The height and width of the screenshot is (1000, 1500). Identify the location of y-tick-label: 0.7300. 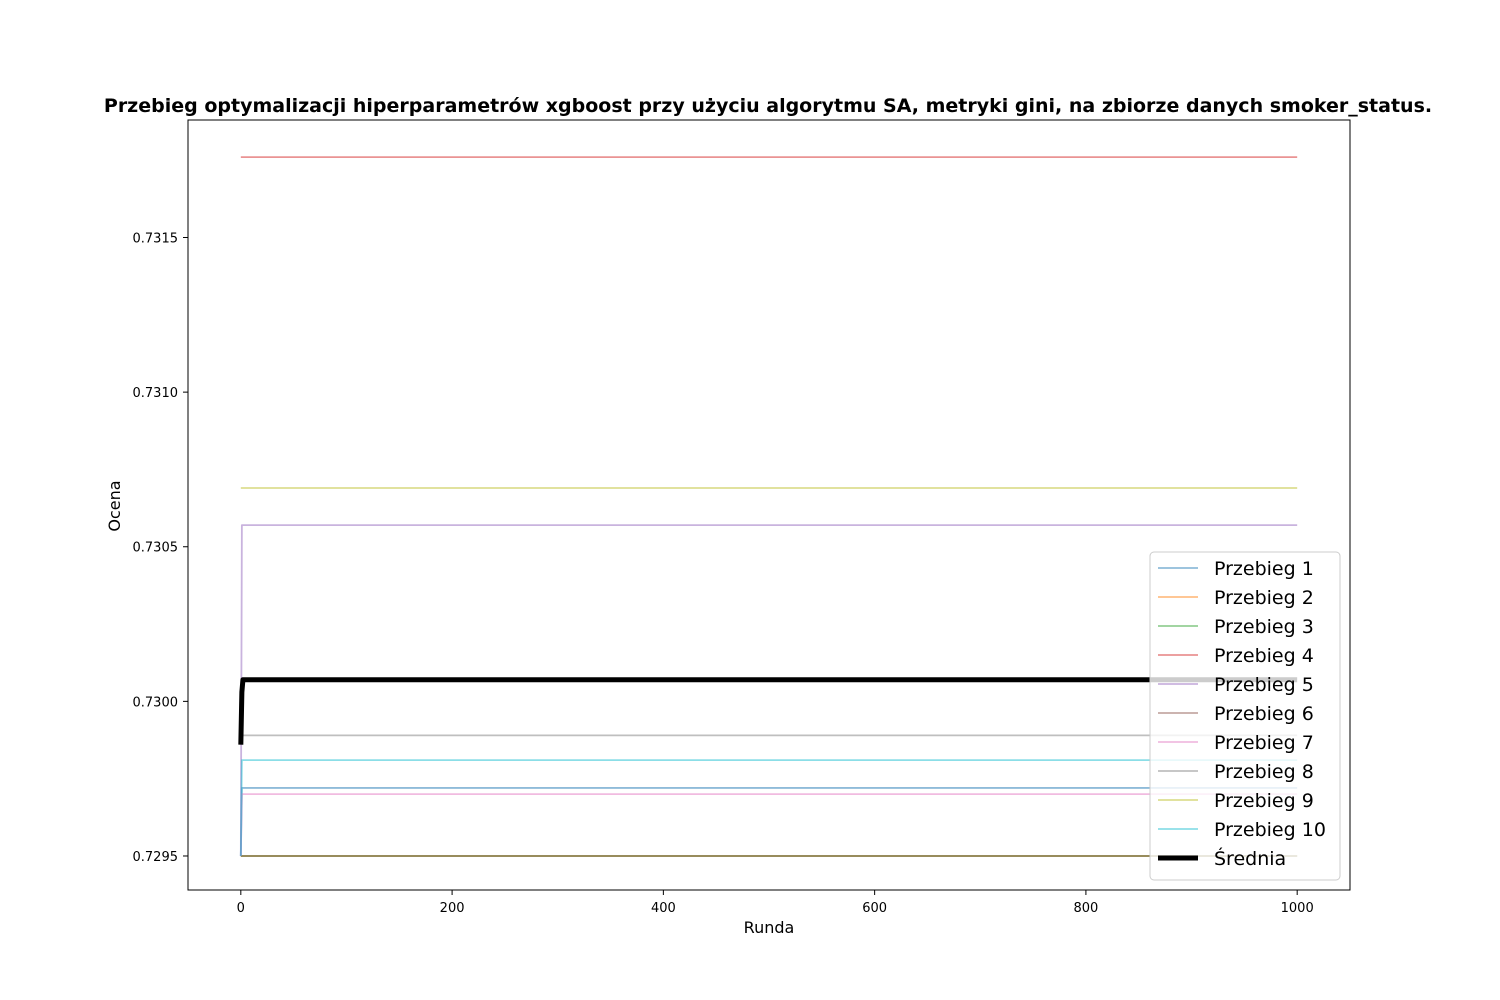
(156, 702).